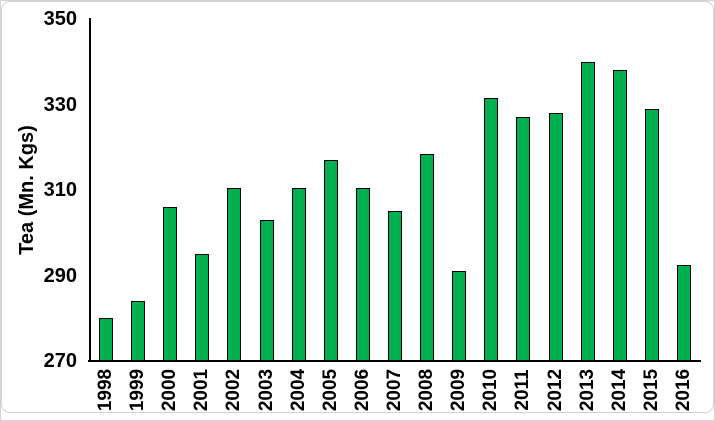 This screenshot has width=715, height=421. I want to click on y-tick-label-350: 350, so click(60, 19).